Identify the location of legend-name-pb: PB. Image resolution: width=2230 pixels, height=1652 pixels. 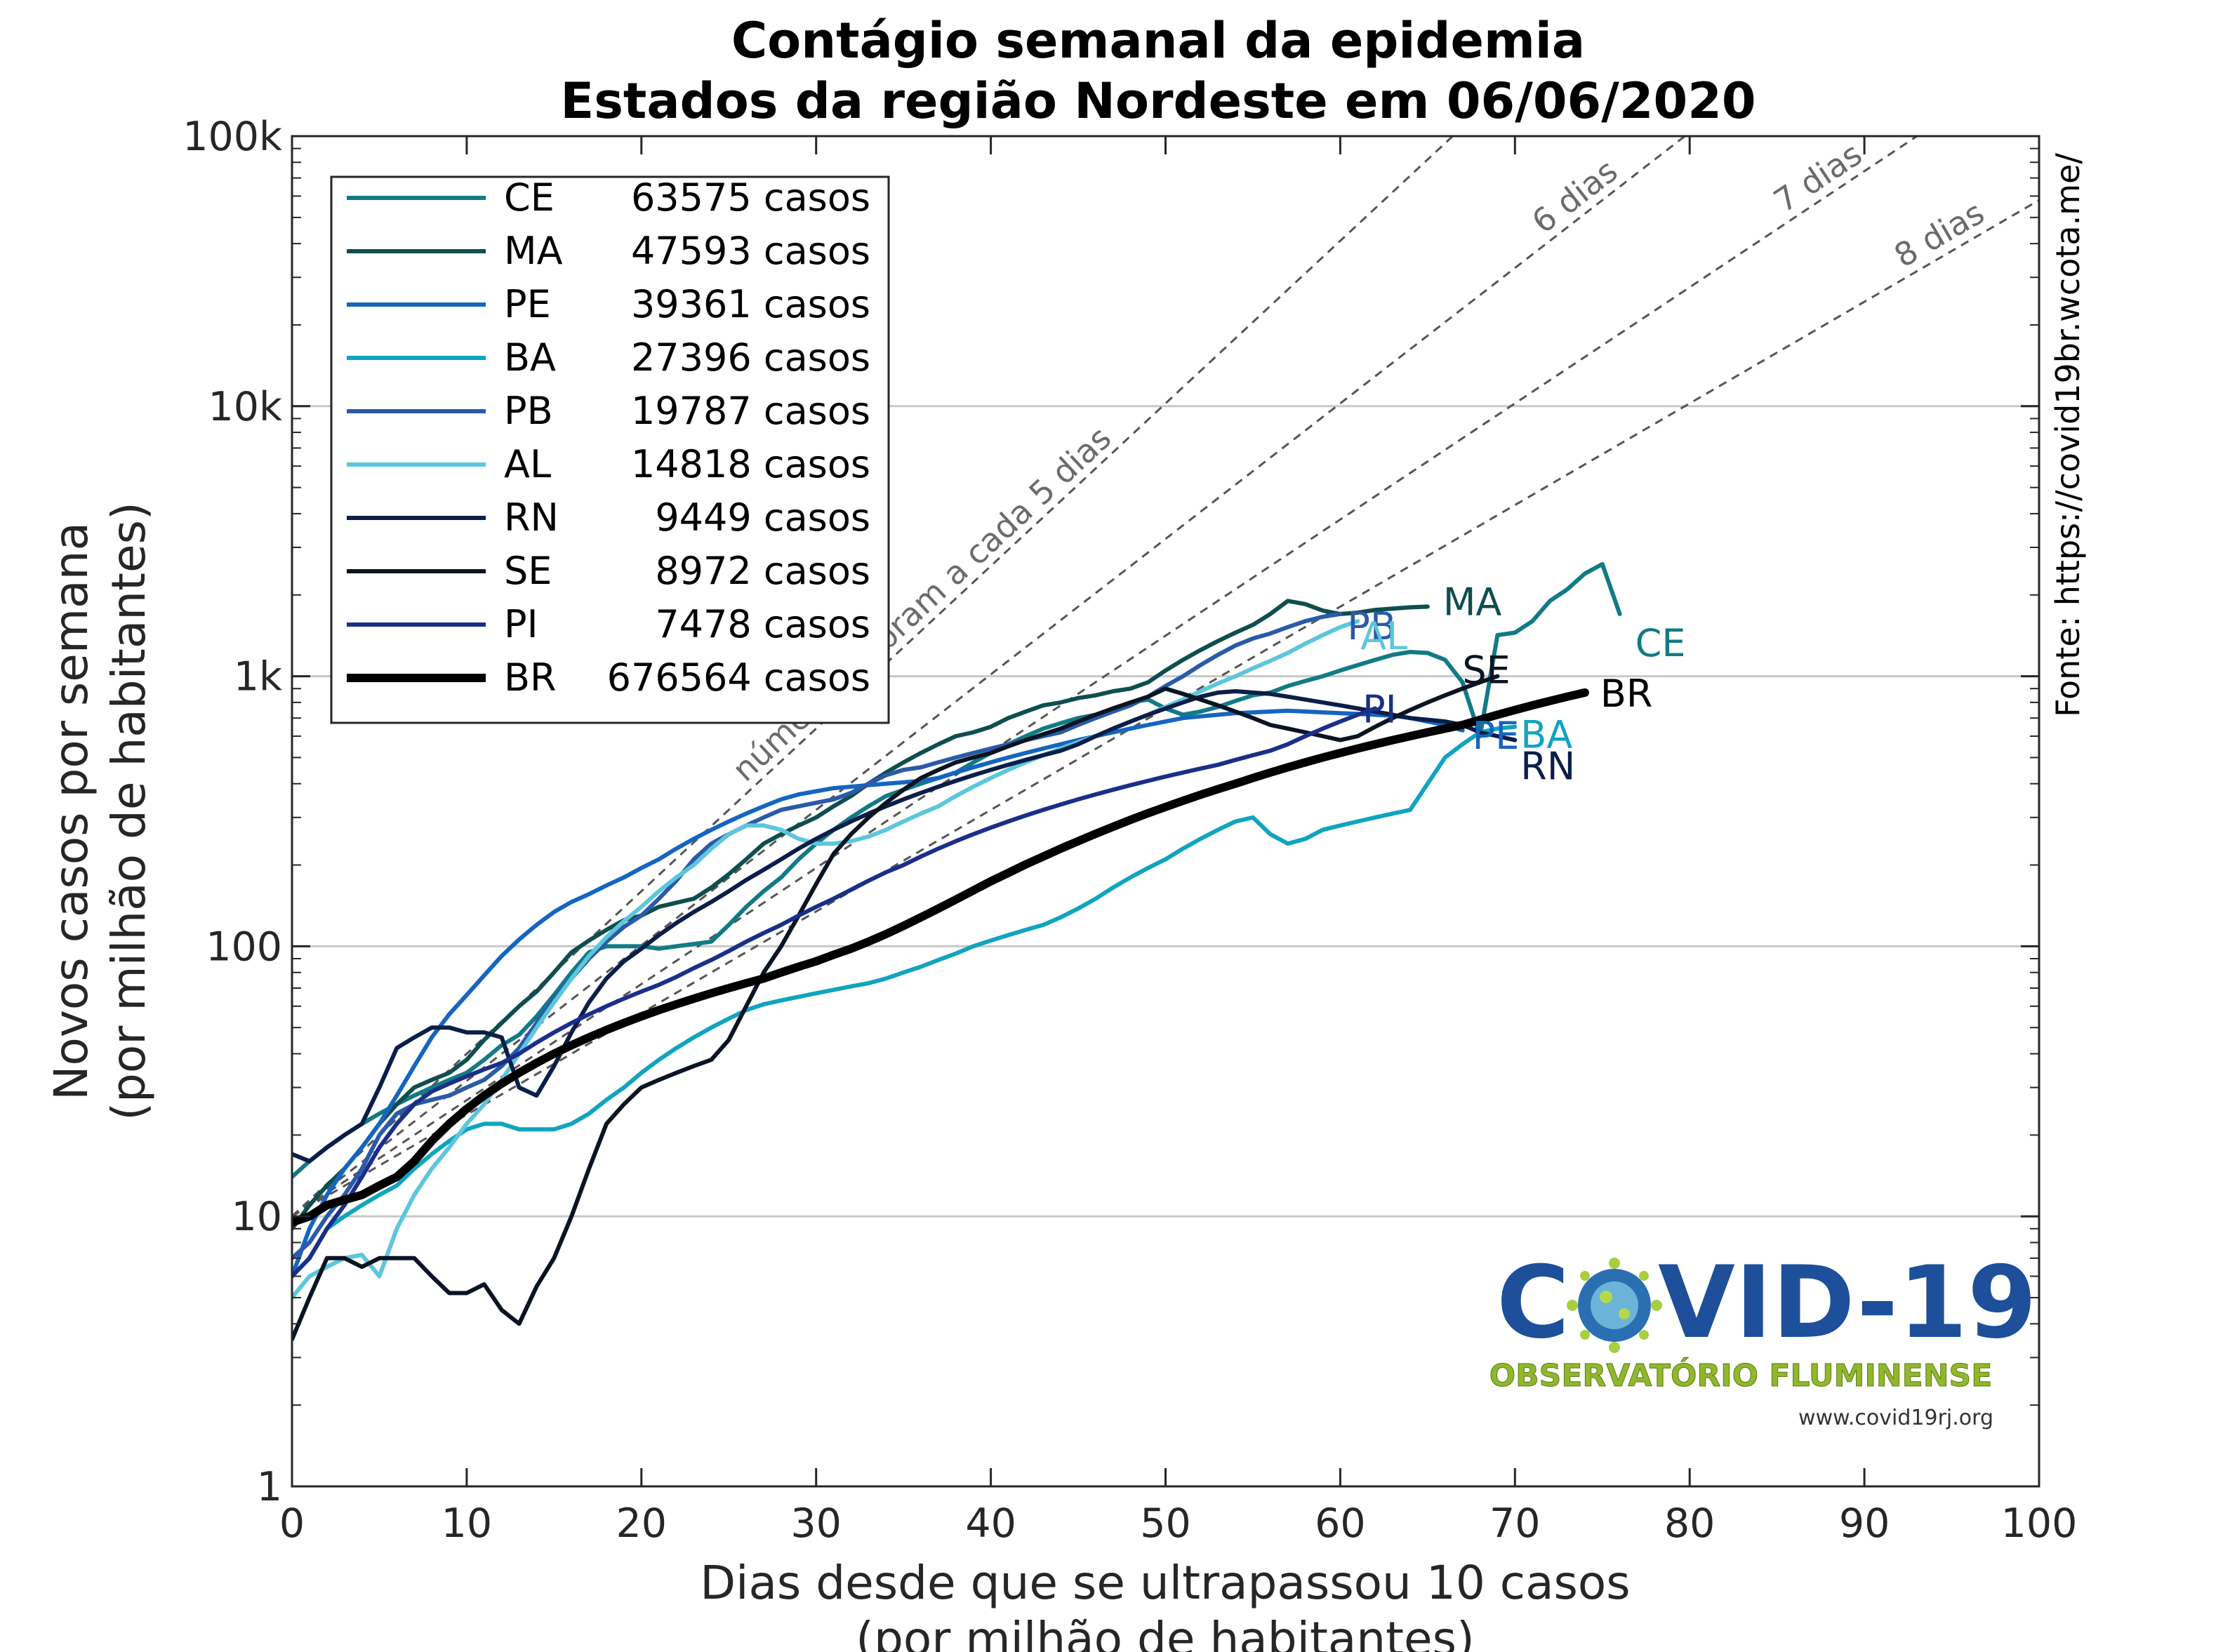
(528, 411).